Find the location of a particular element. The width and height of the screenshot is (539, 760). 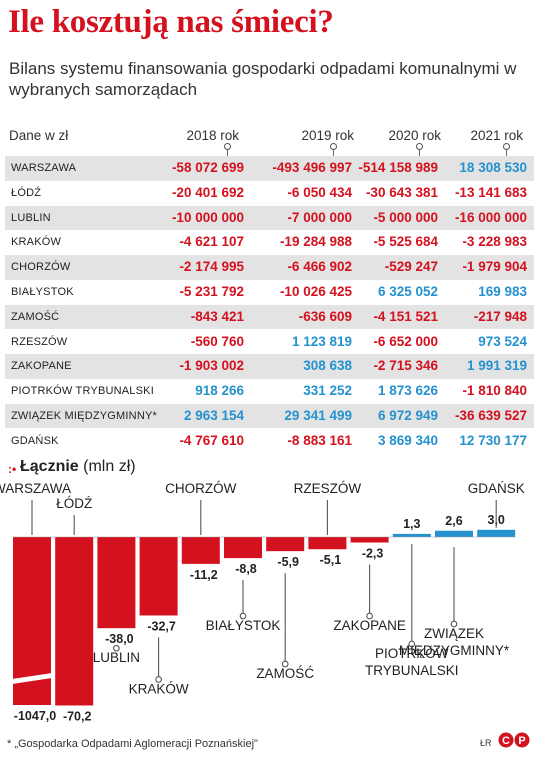

category-label: ZAMOŚĆ is located at coordinates (285, 673).